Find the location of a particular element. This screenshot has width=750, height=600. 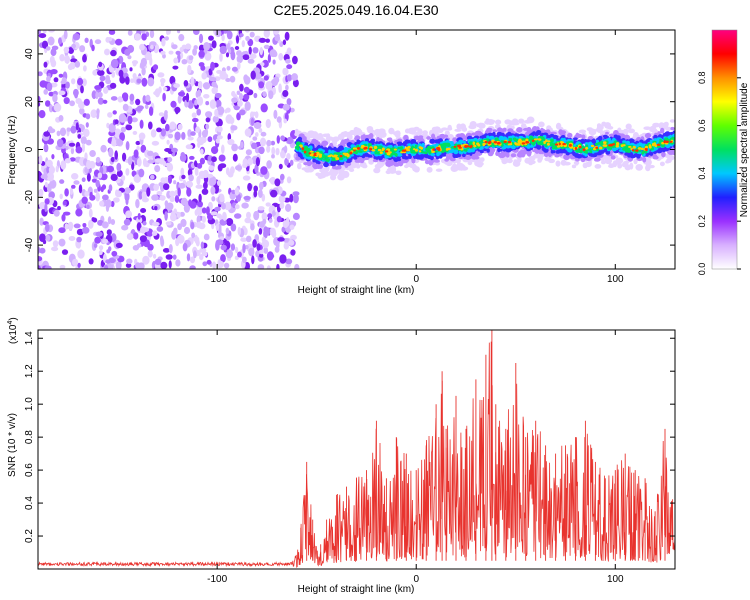

spectrogram-noise is located at coordinates (169, 149).